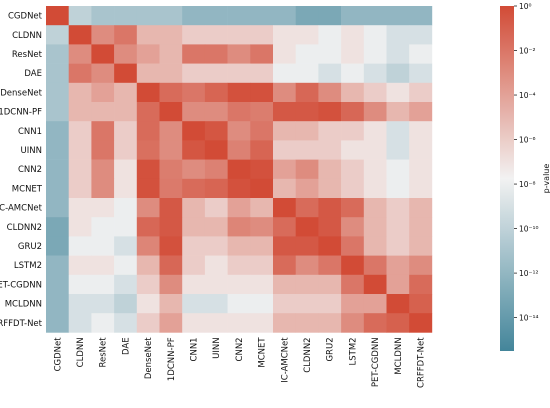 The height and width of the screenshot is (408, 550). I want to click on row-label: 1DCNN-PF, so click(21, 113).